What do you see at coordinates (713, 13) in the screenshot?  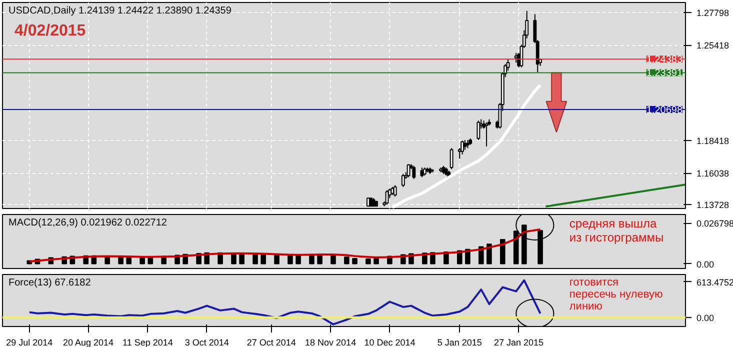 I see `y-tick-label: 1.27798` at bounding box center [713, 13].